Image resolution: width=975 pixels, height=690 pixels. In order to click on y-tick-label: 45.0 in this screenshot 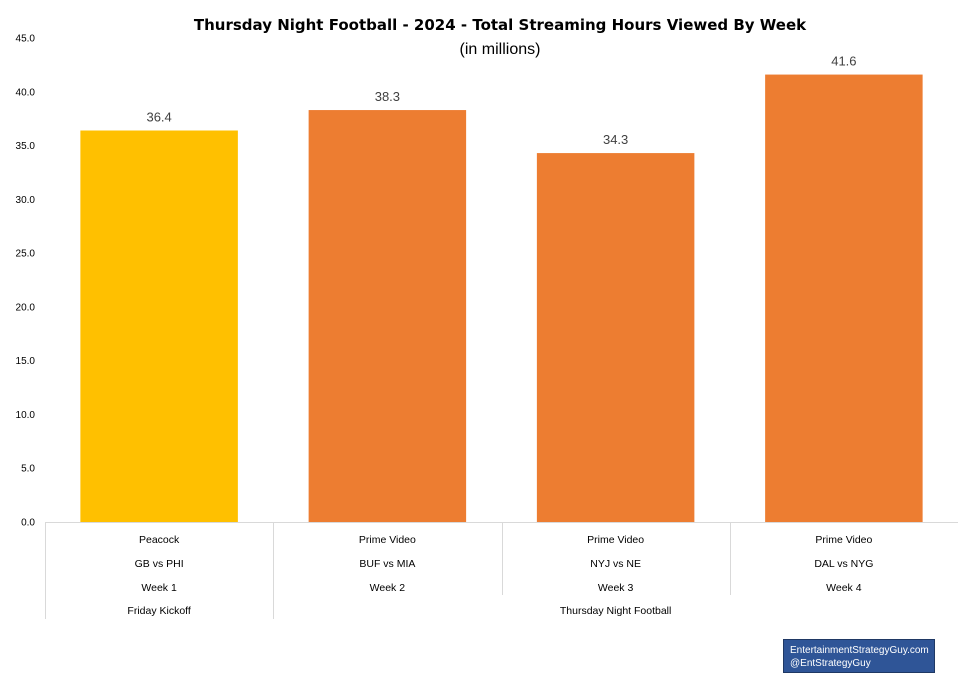, I will do `click(26, 39)`.